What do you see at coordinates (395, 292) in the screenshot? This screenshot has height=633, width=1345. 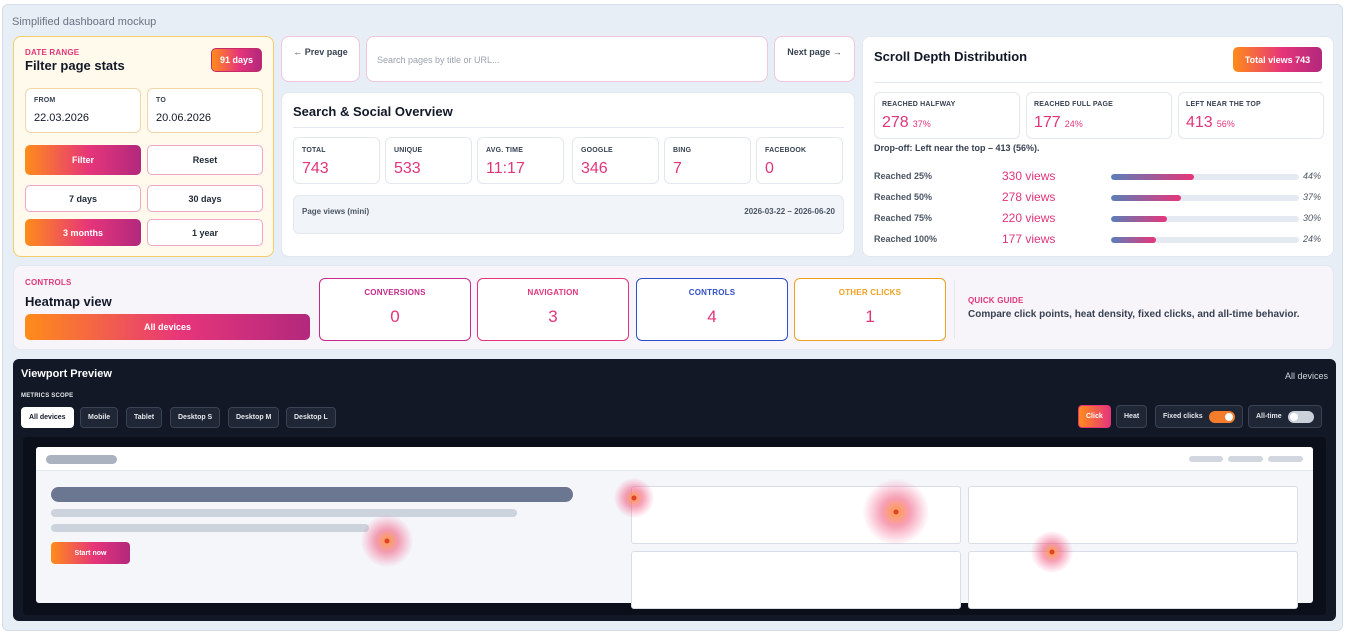 I see `category-label: CONVERSIONS` at bounding box center [395, 292].